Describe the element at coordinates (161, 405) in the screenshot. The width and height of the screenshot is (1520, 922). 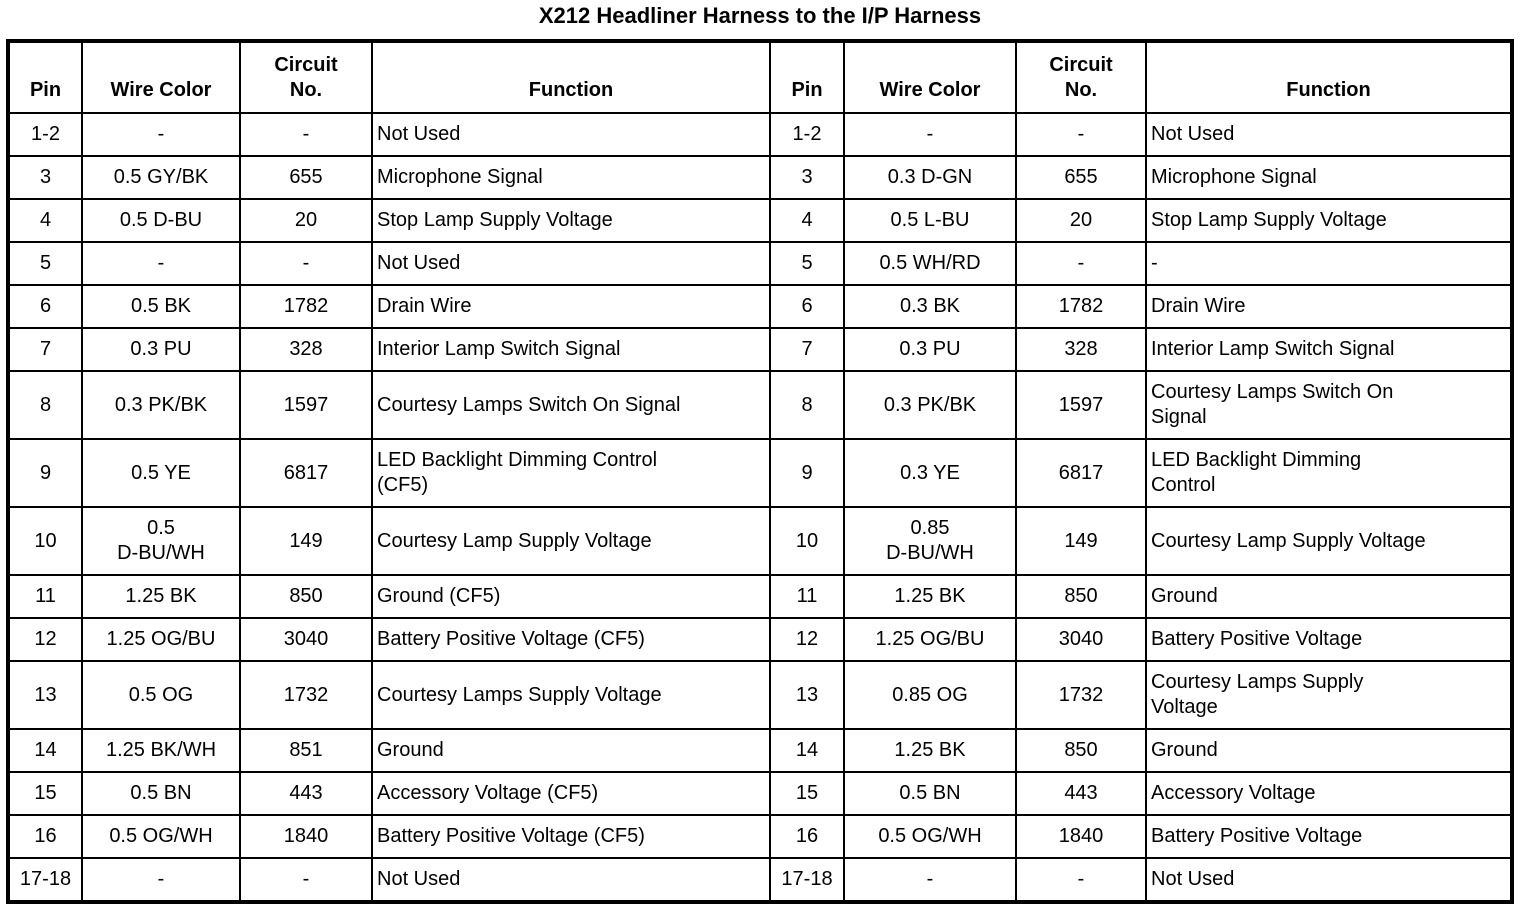
I see `left-wire-cell: 0.3 PK/BK` at that location.